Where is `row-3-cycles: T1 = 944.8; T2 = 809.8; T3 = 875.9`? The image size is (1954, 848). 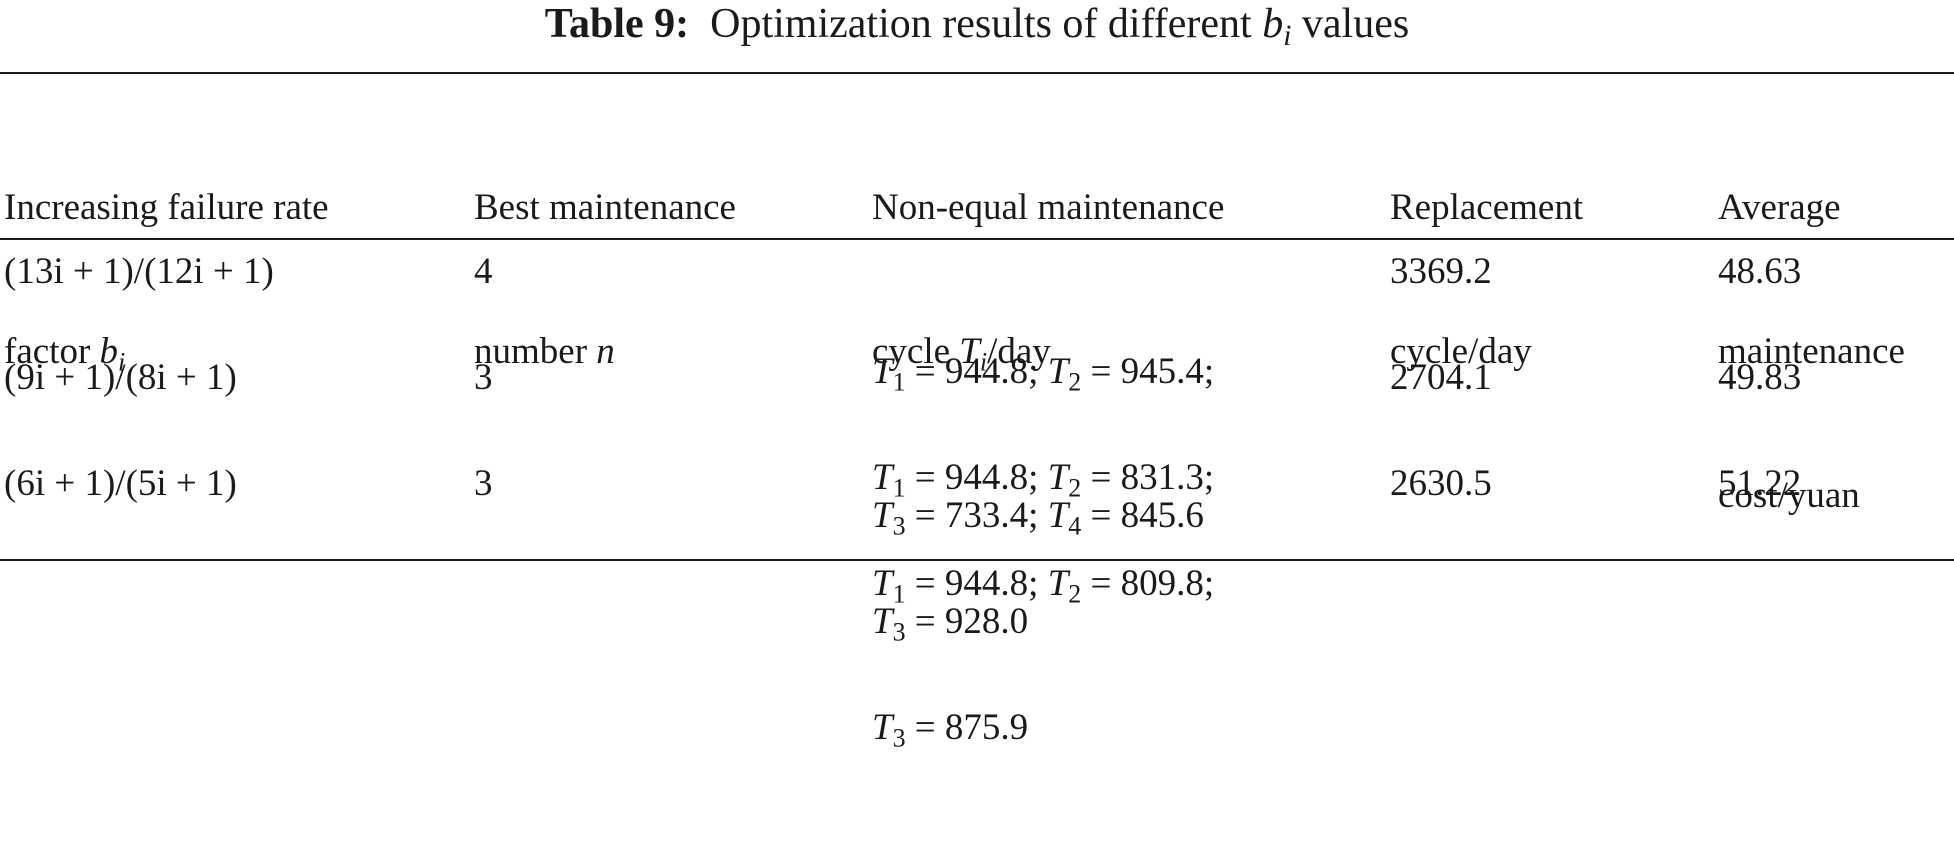 row-3-cycles: T1 = 944.8; T2 = 809.8; T3 = 875.9 is located at coordinates (1043, 658).